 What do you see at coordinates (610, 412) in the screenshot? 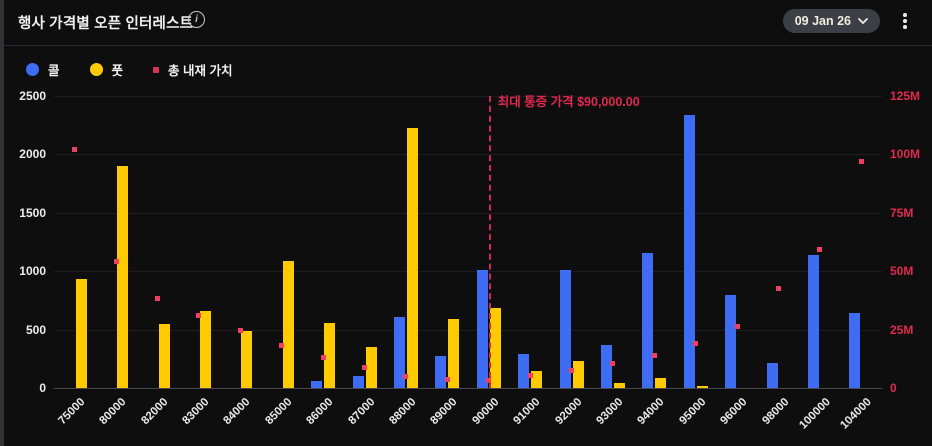
I see `x-axis-label: 93000` at bounding box center [610, 412].